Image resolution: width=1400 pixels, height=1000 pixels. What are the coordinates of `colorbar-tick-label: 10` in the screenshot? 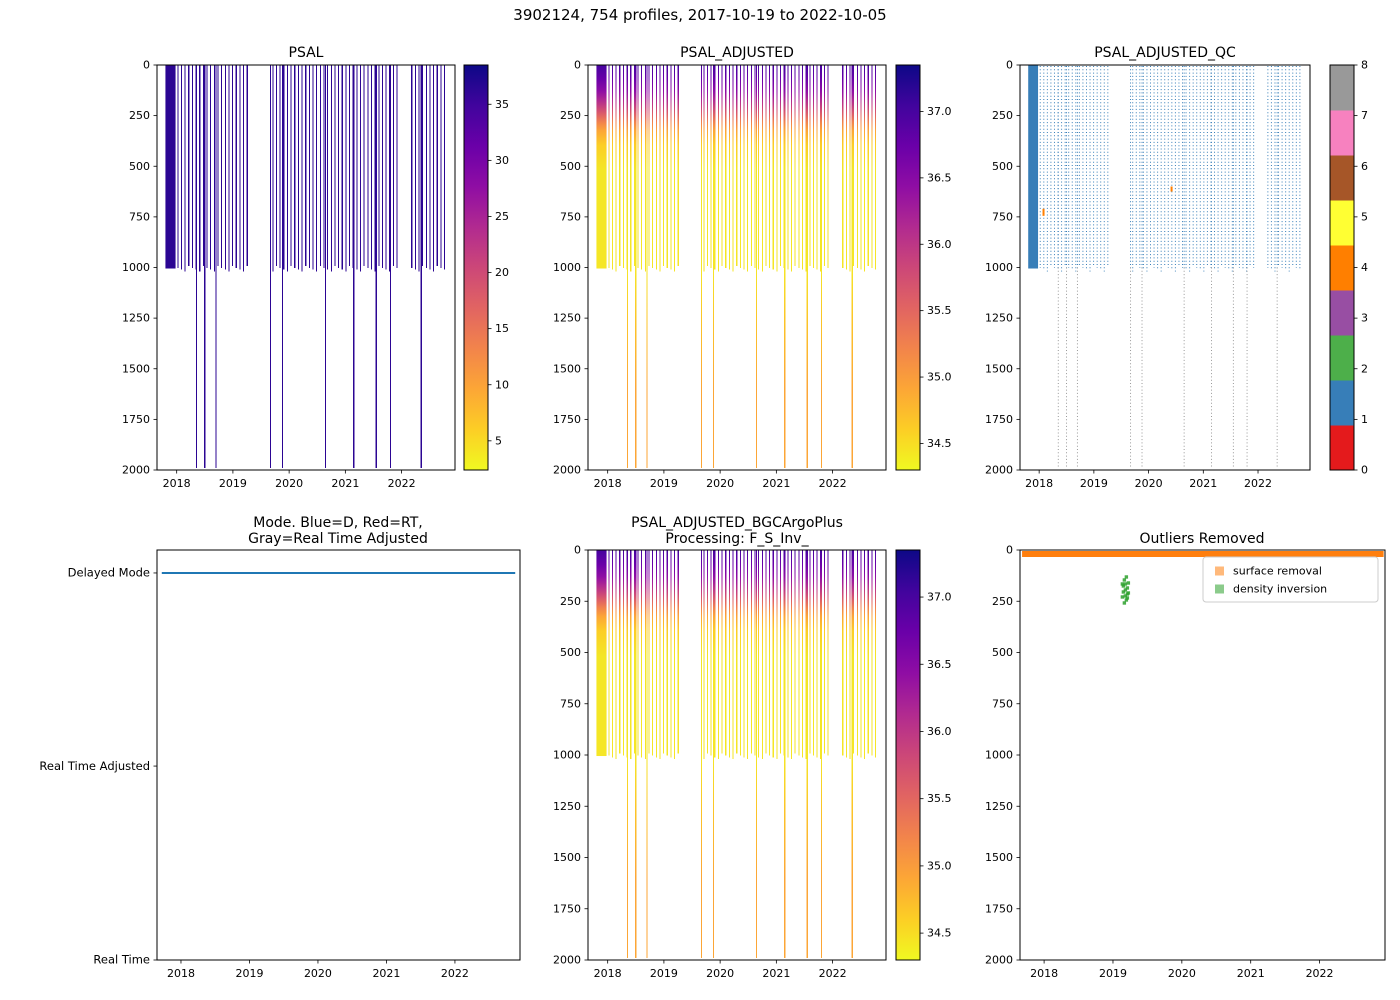 It's located at (502, 384).